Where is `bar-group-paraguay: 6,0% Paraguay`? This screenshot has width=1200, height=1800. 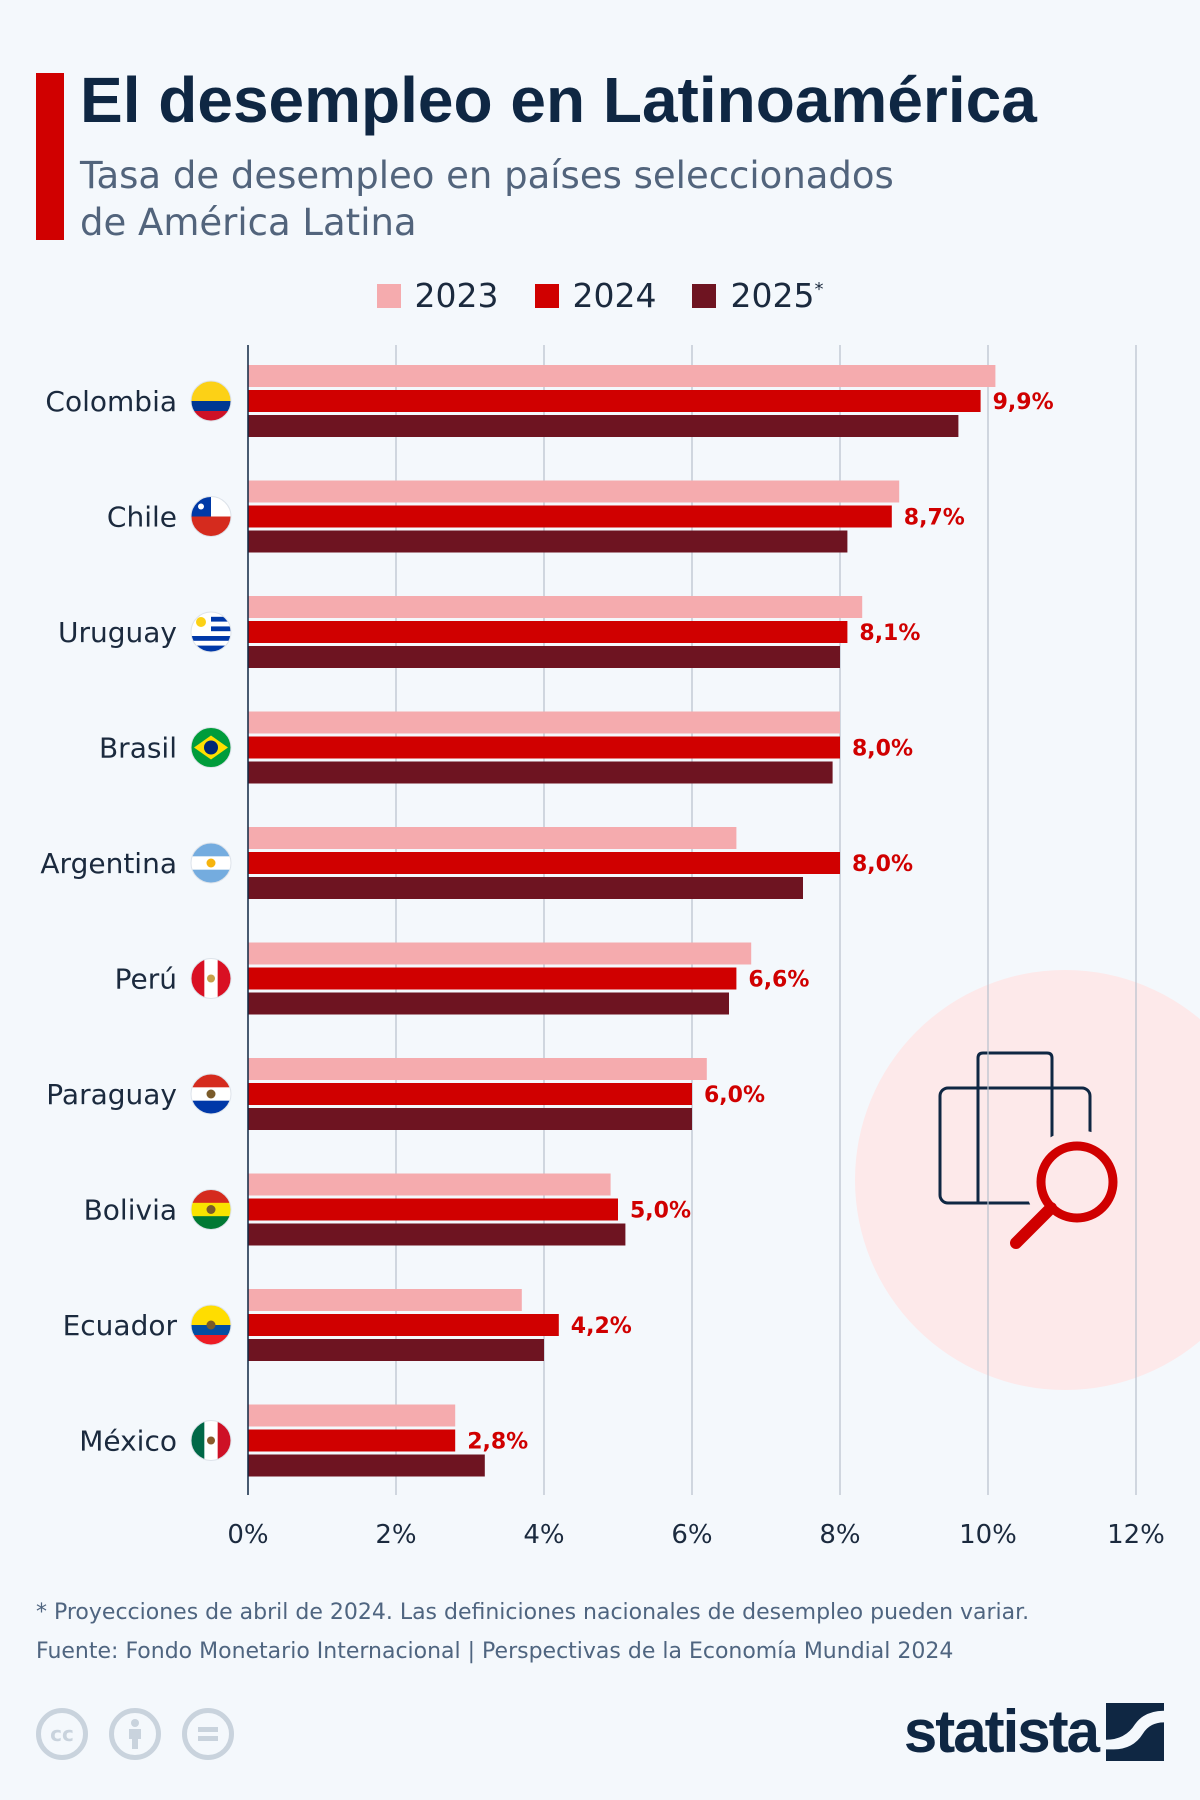 bar-group-paraguay: 6,0% Paraguay is located at coordinates (405, 1094).